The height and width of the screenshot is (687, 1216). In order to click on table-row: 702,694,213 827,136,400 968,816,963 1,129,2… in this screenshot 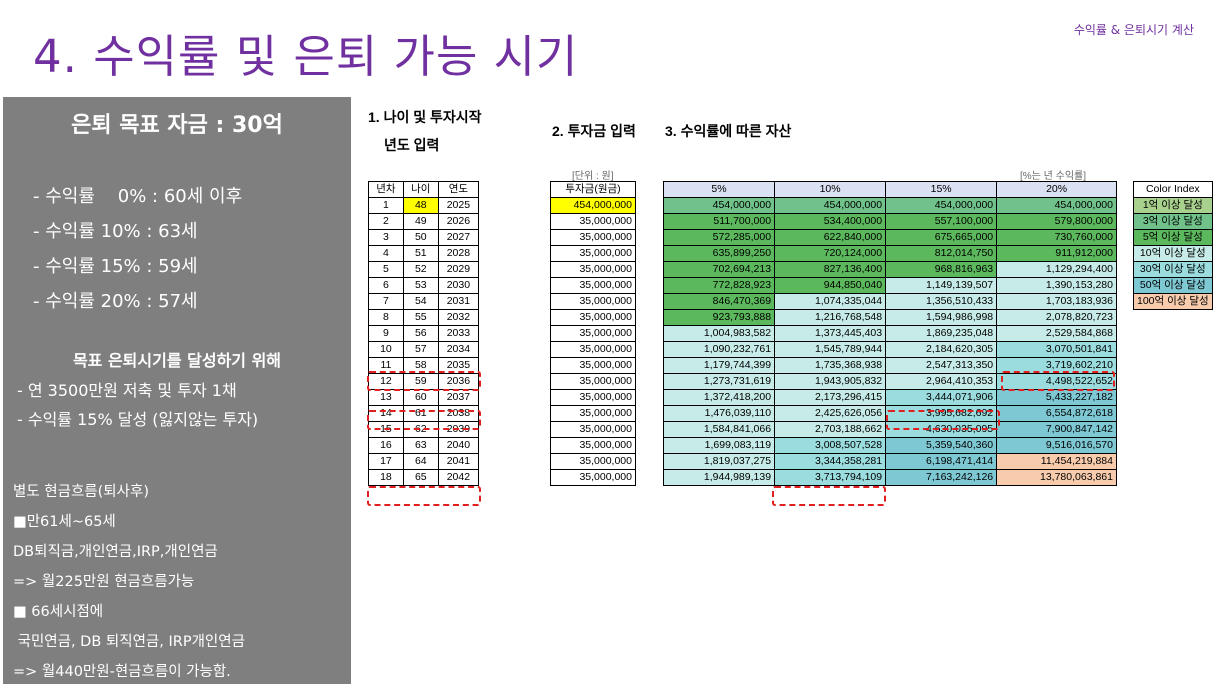, I will do `click(889, 269)`.